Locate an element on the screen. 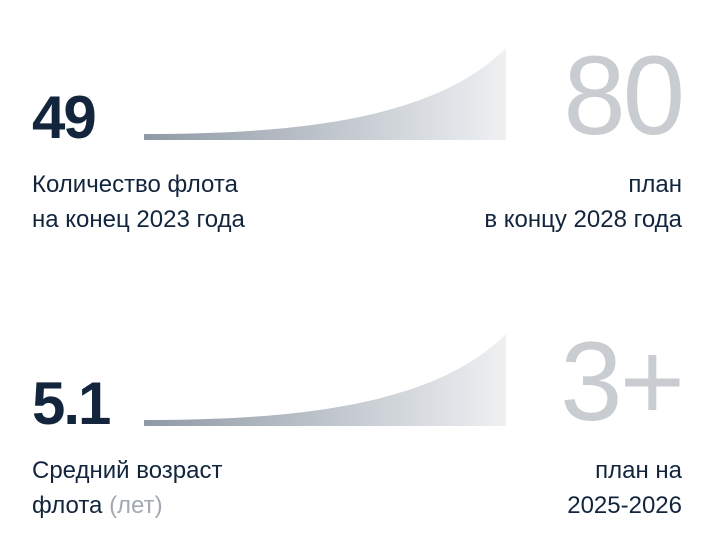  current-fleet-age: 5.1 is located at coordinates (71, 403).